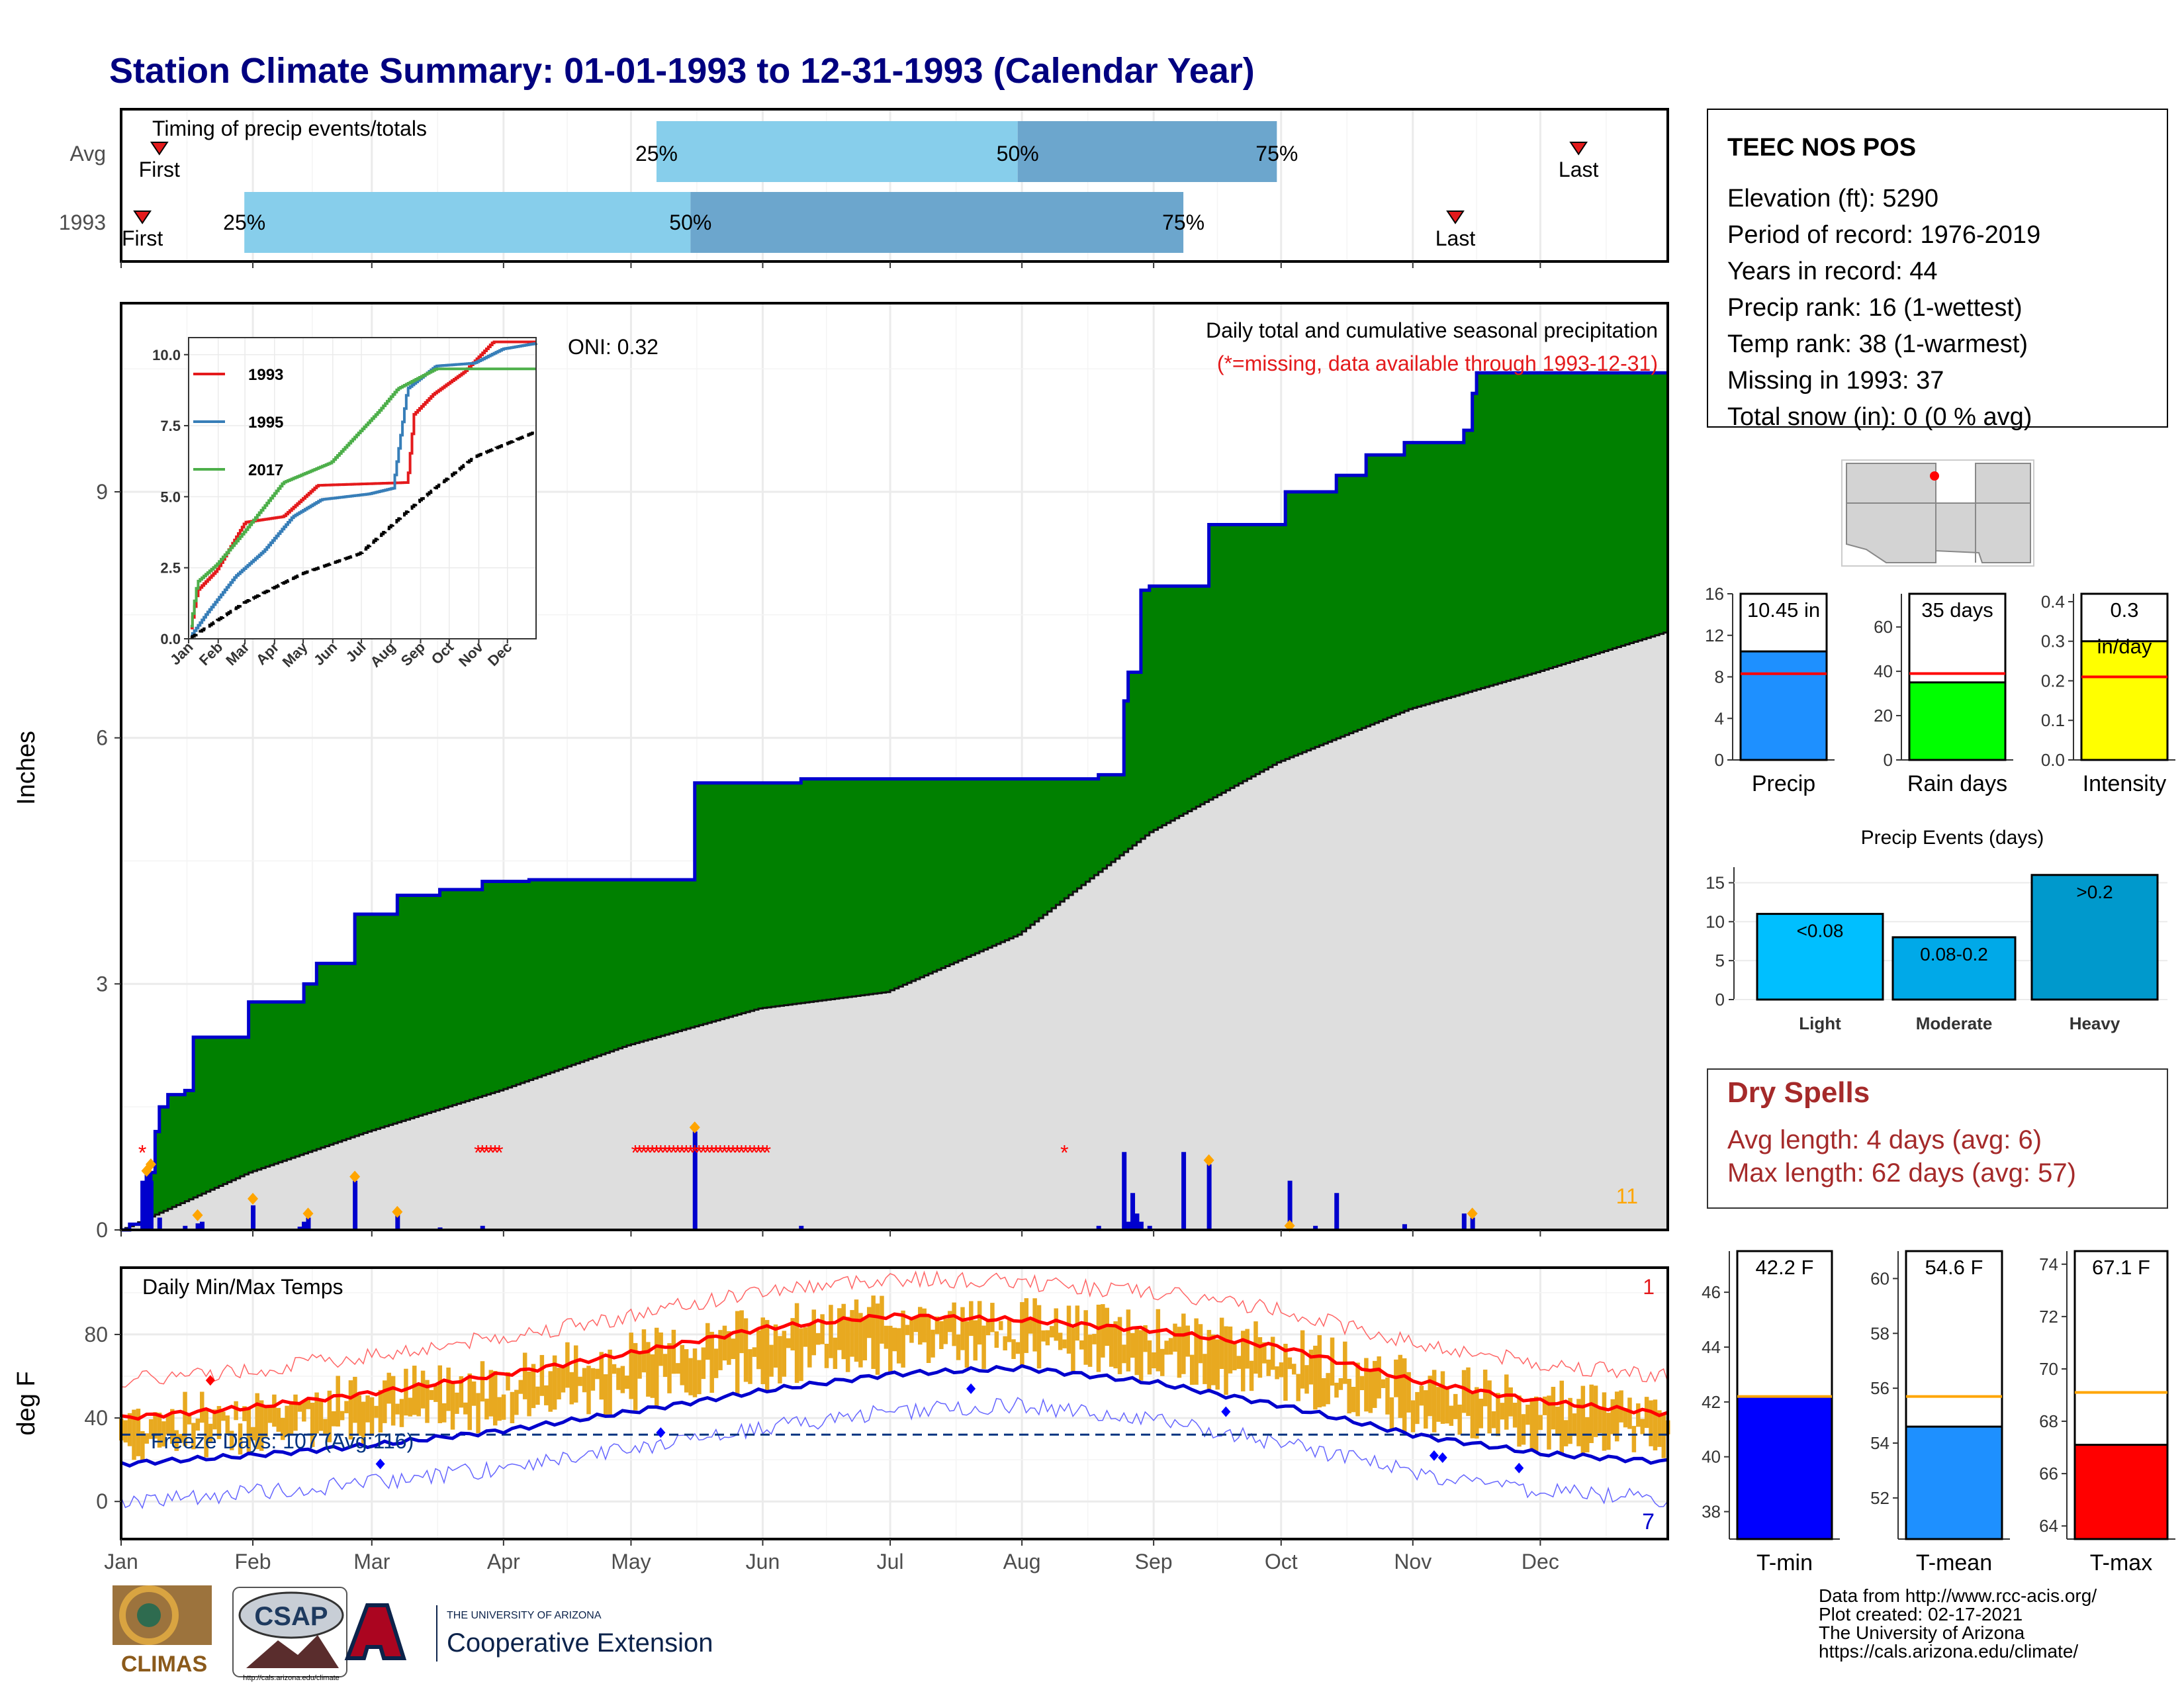 The height and width of the screenshot is (1688, 2184). What do you see at coordinates (1875, 308) in the screenshot?
I see `station-precip-rank: Precip rank: 16 (1-wettest)` at bounding box center [1875, 308].